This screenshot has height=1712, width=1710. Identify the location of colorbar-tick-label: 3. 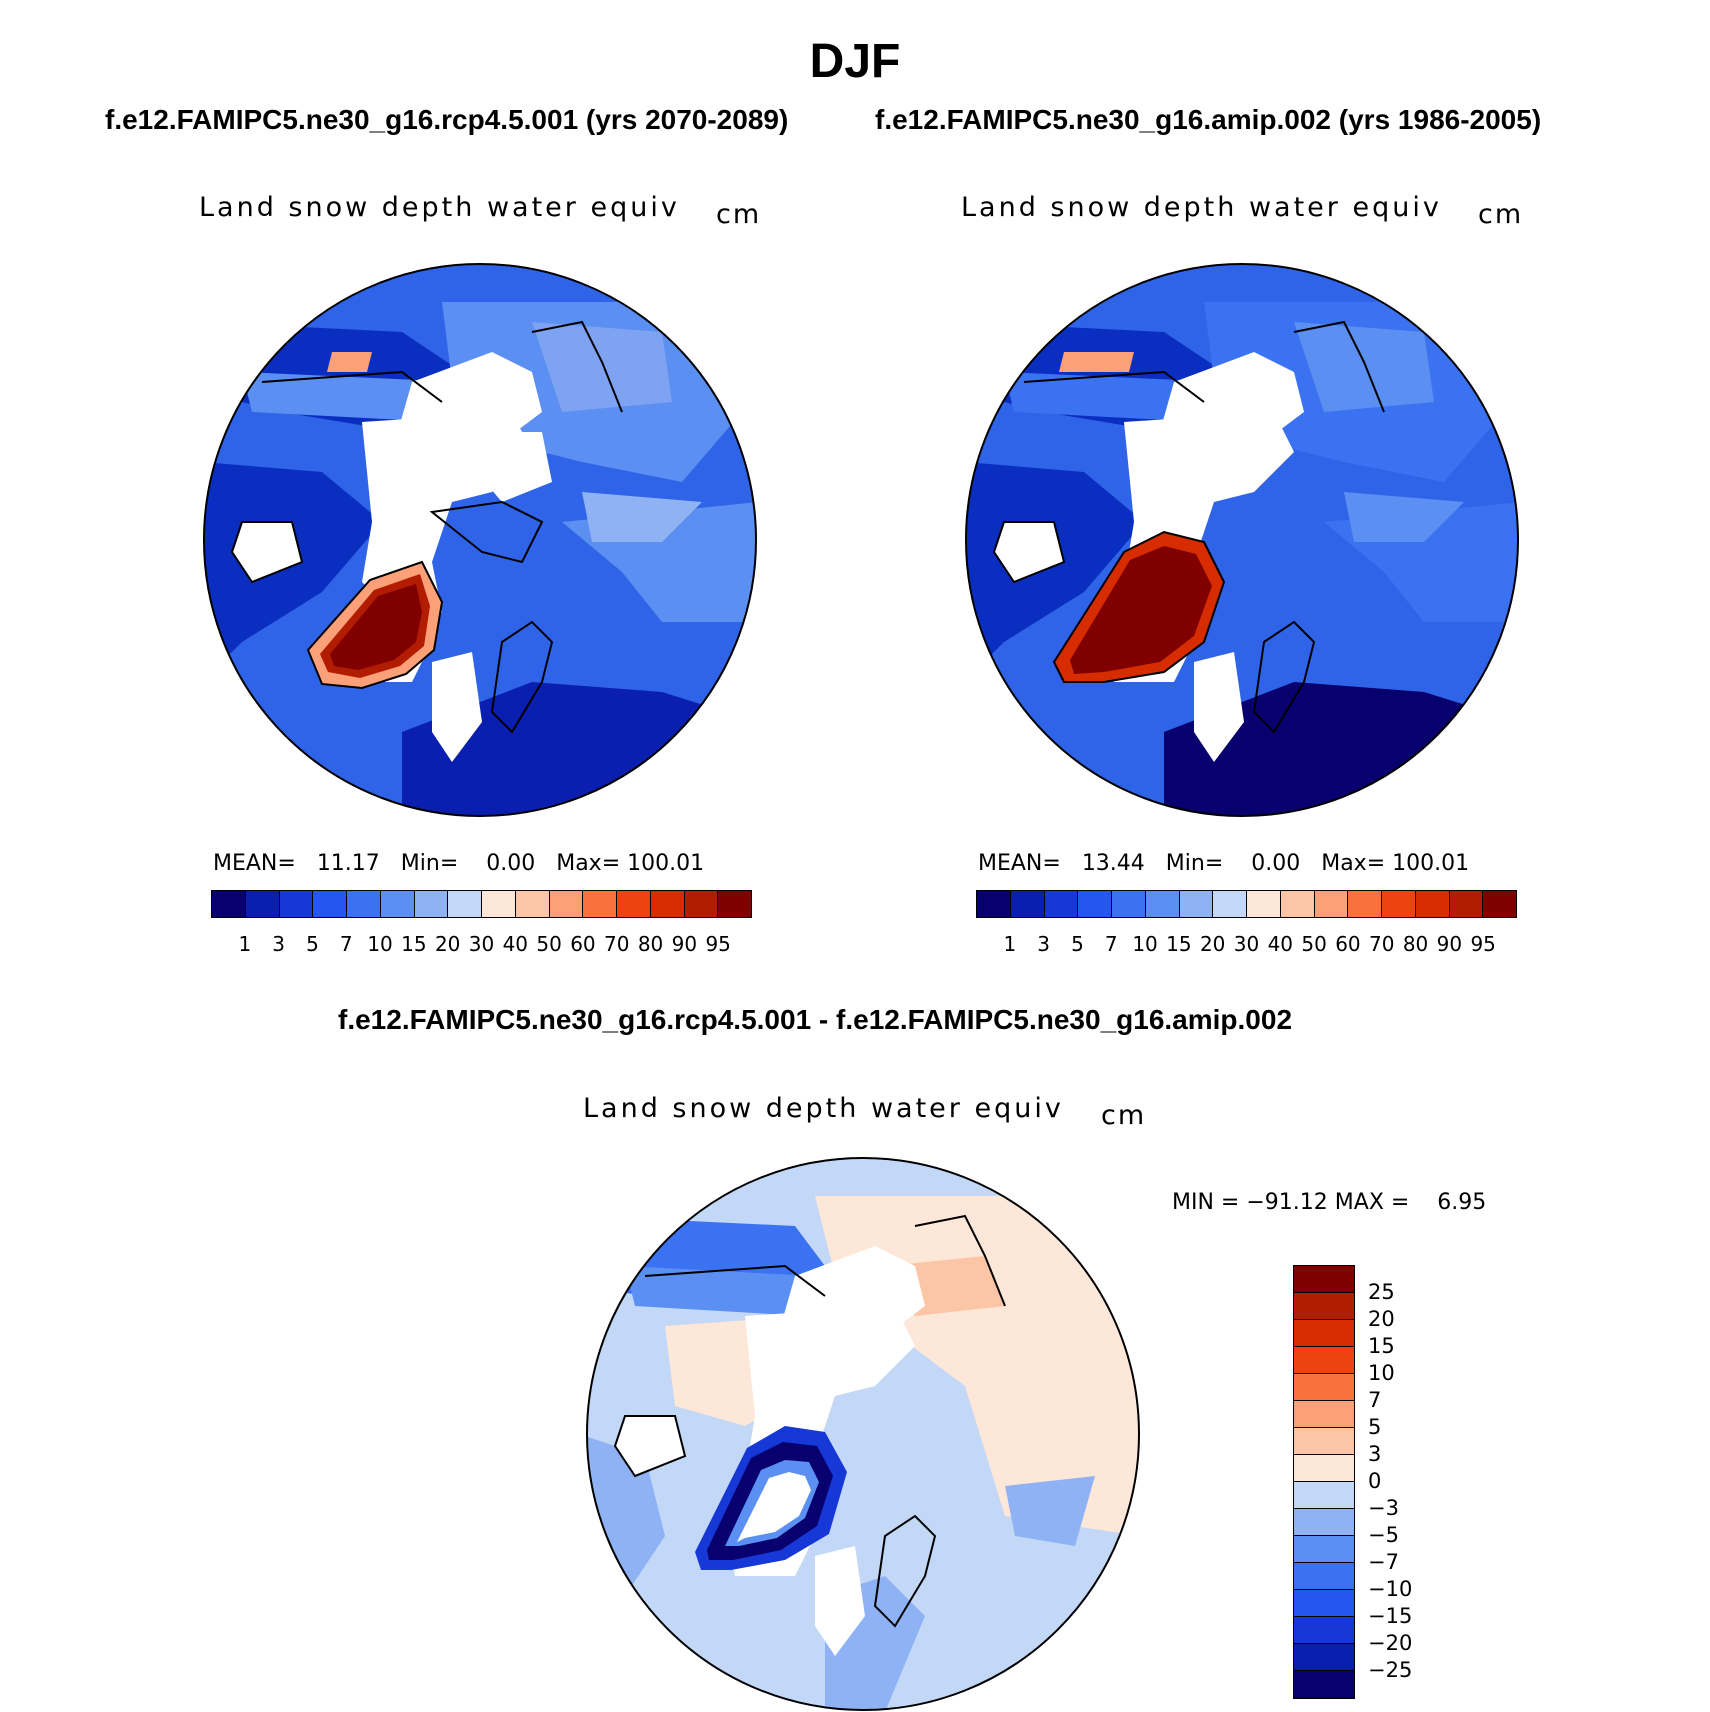
(278, 944).